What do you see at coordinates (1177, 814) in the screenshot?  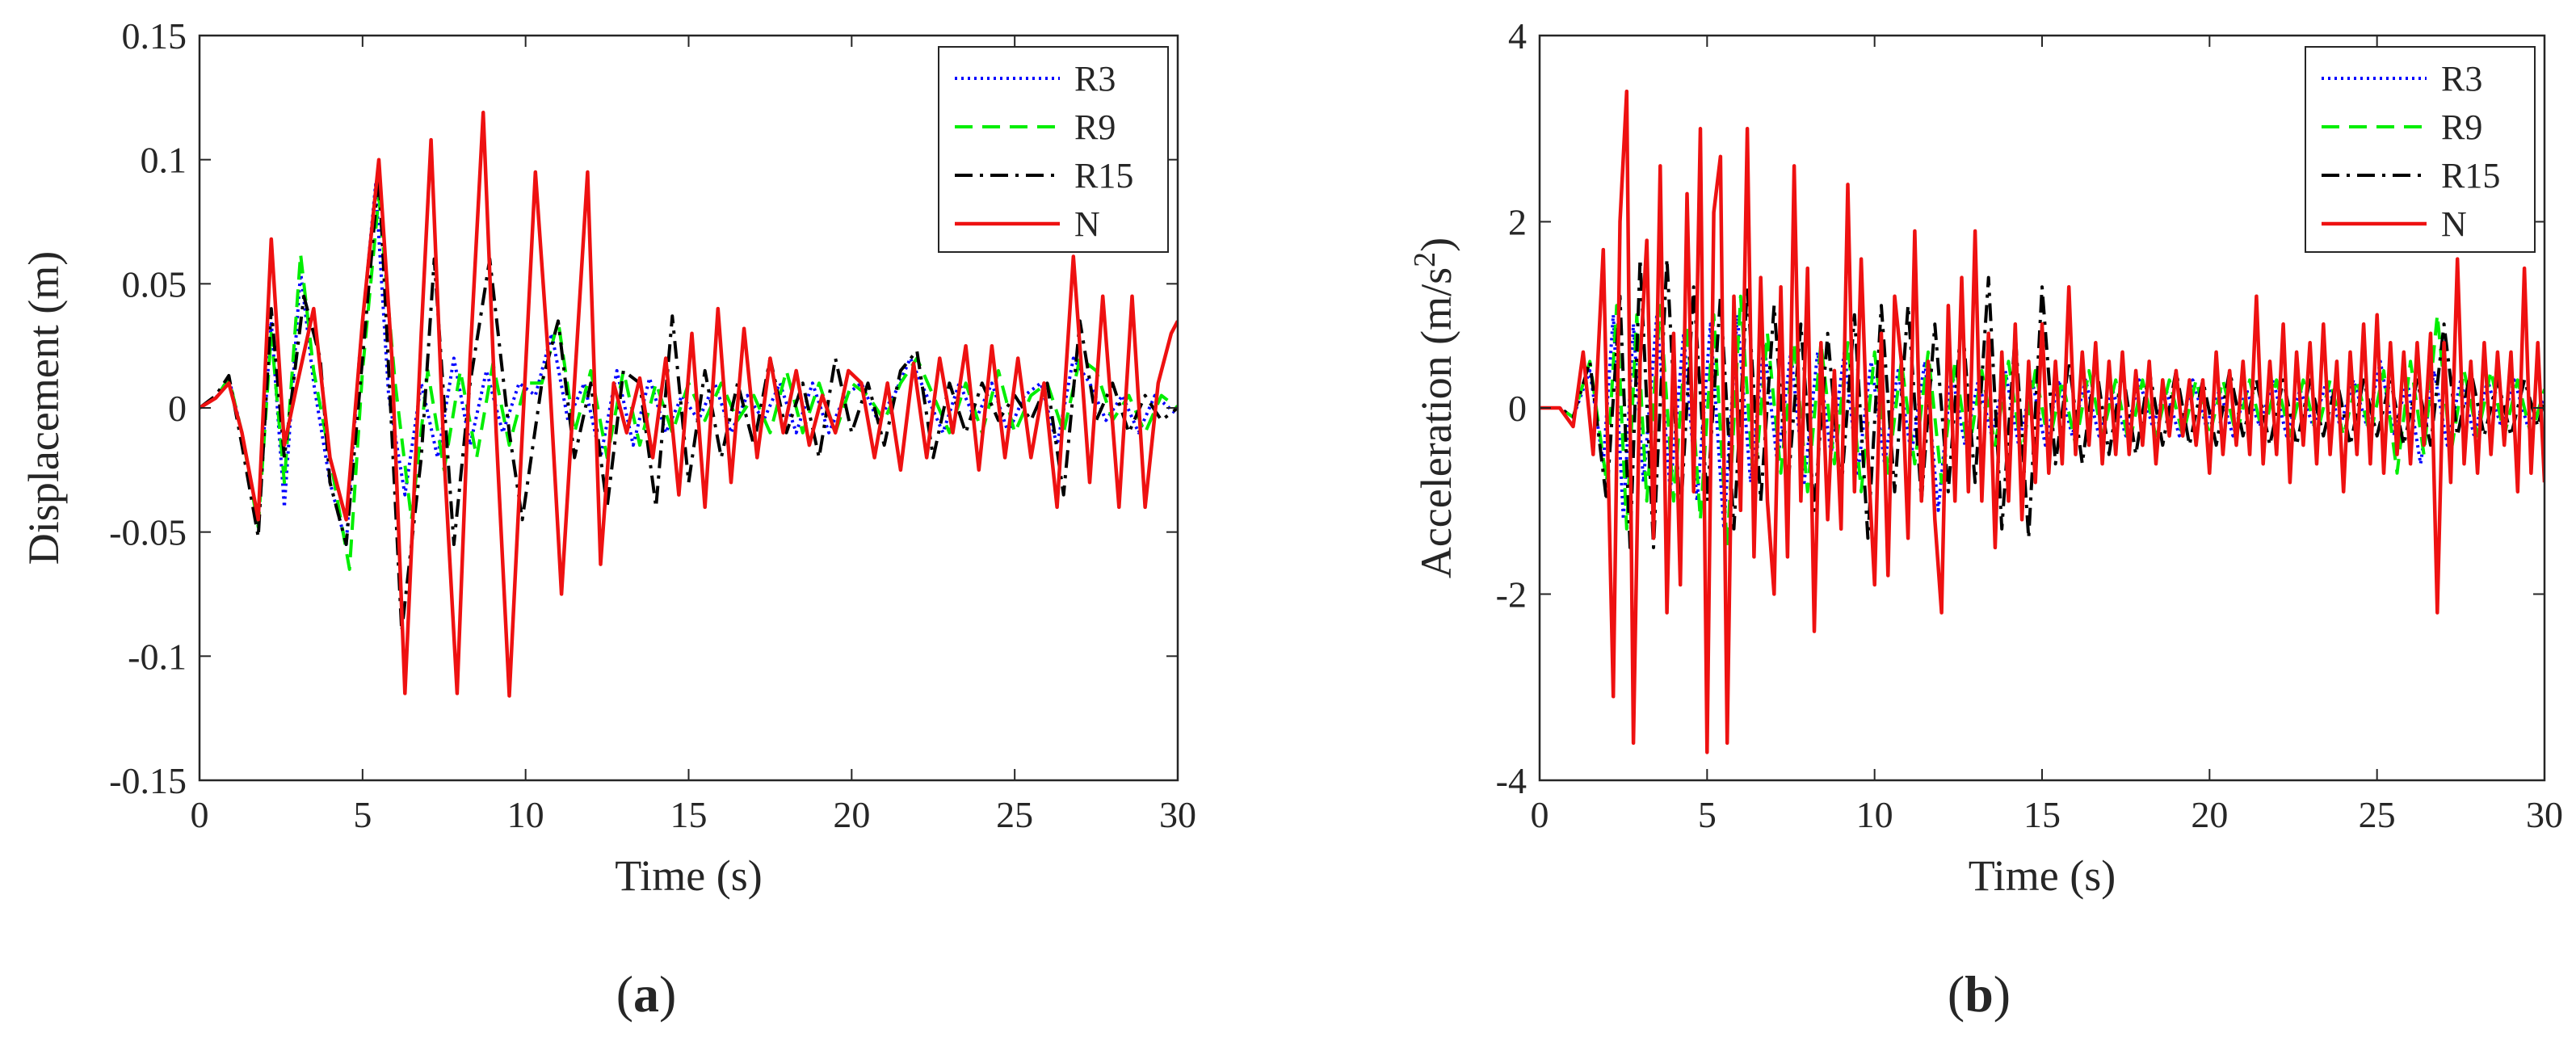 I see `chart-1-x-tick-label: 30` at bounding box center [1177, 814].